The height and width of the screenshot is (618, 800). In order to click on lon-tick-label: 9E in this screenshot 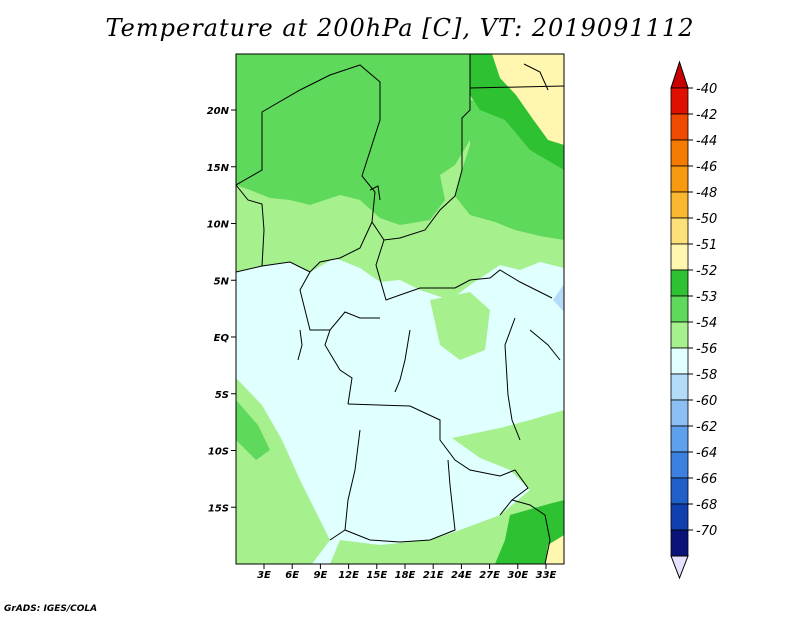, I will do `click(321, 575)`.